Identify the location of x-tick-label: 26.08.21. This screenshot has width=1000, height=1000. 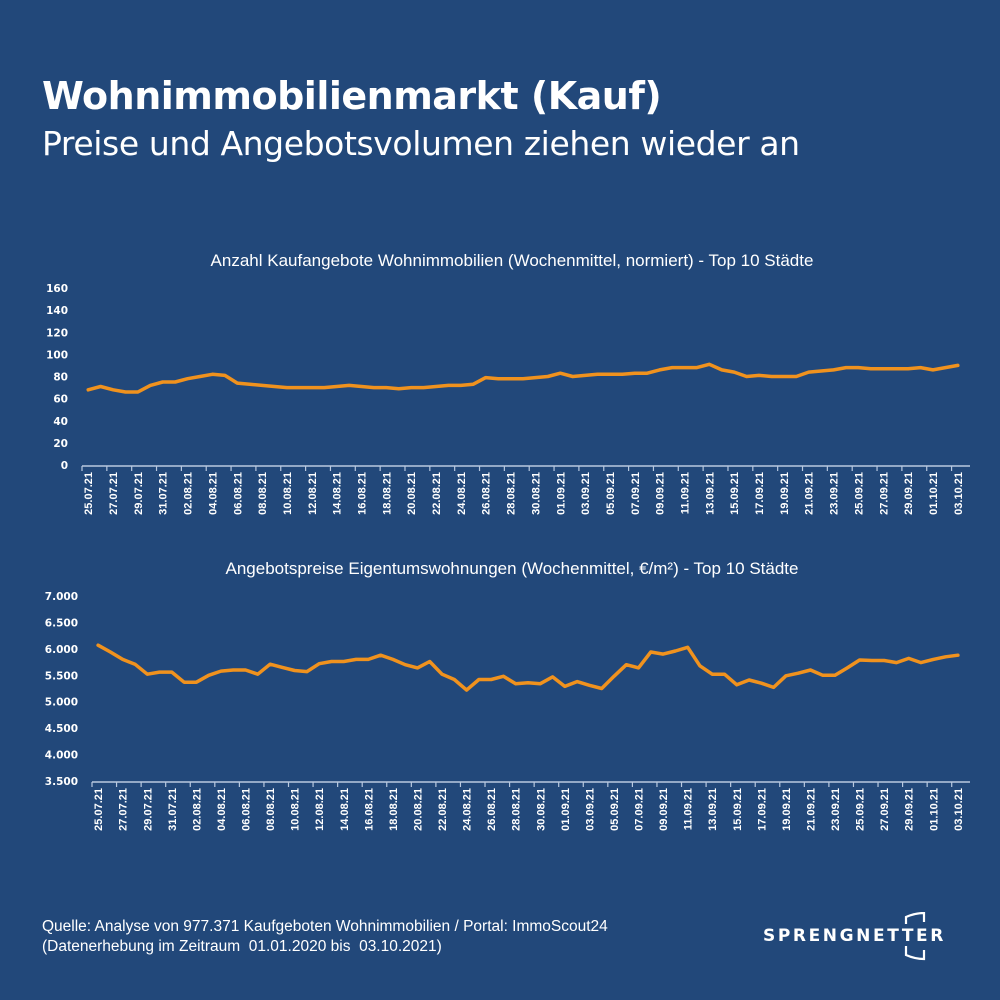
(487, 493).